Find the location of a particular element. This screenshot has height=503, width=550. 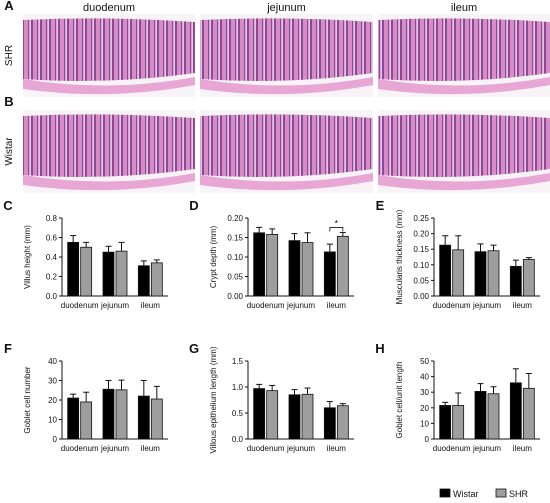

y-tick-label: 0.6 is located at coordinates (52, 238).